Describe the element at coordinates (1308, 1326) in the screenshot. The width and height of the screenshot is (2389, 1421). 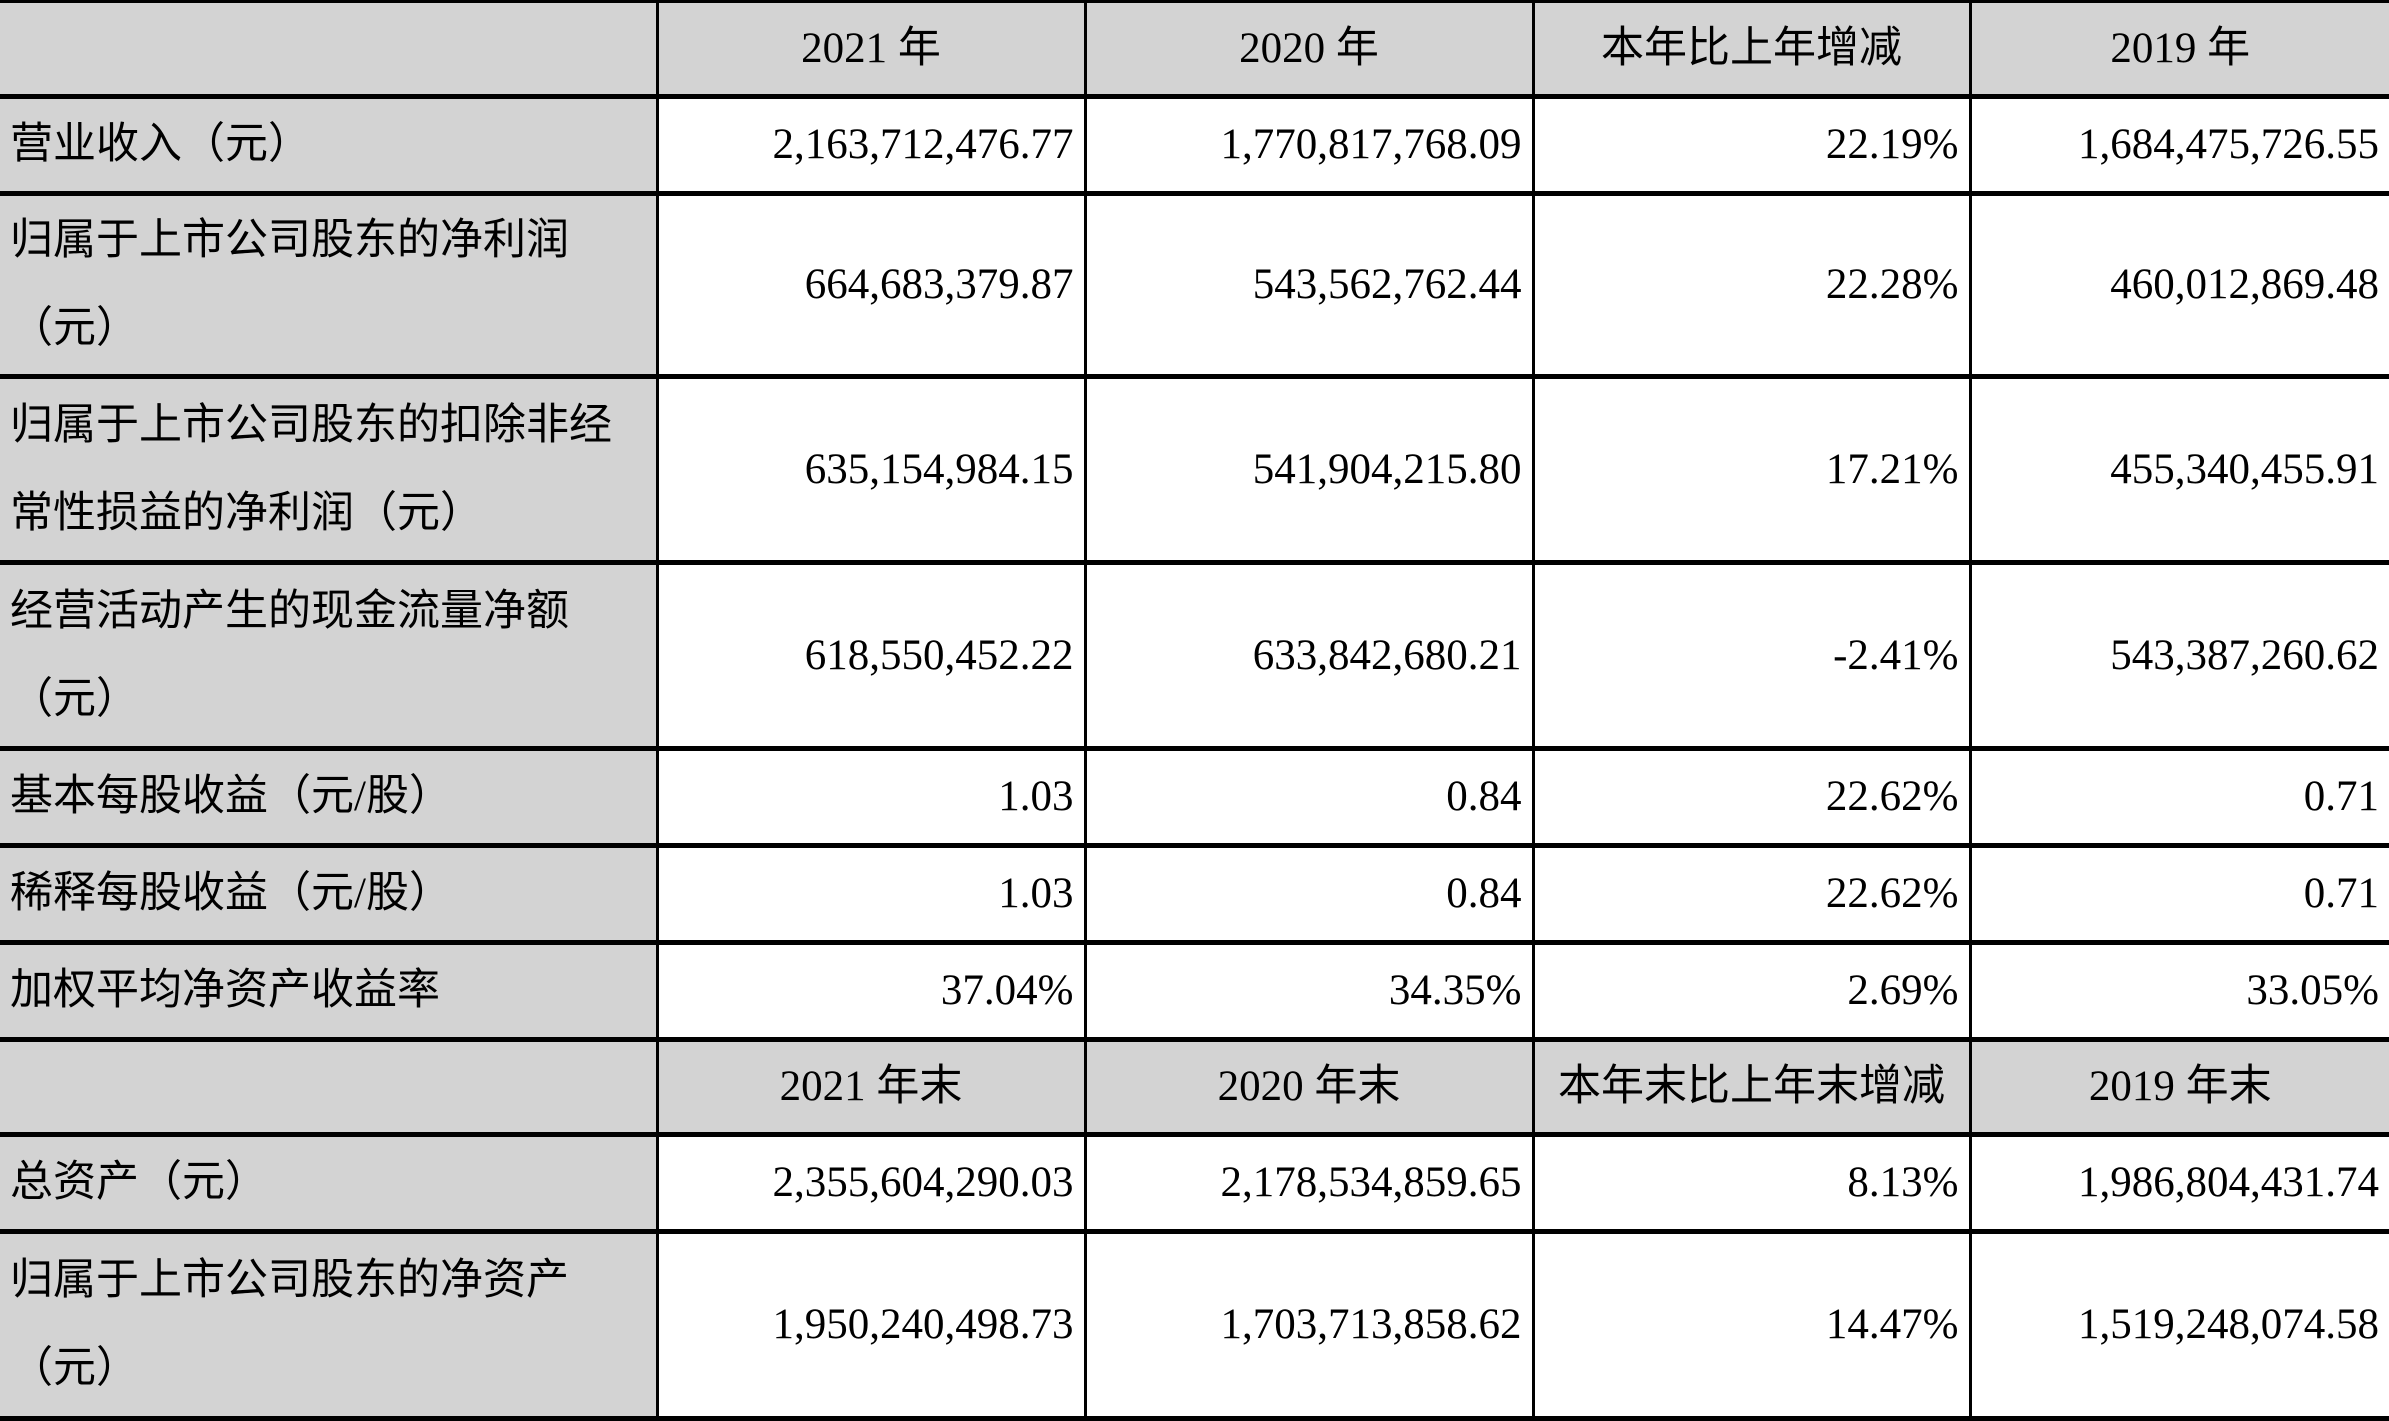
I see `value-cell: 1,703,713,858.62` at that location.